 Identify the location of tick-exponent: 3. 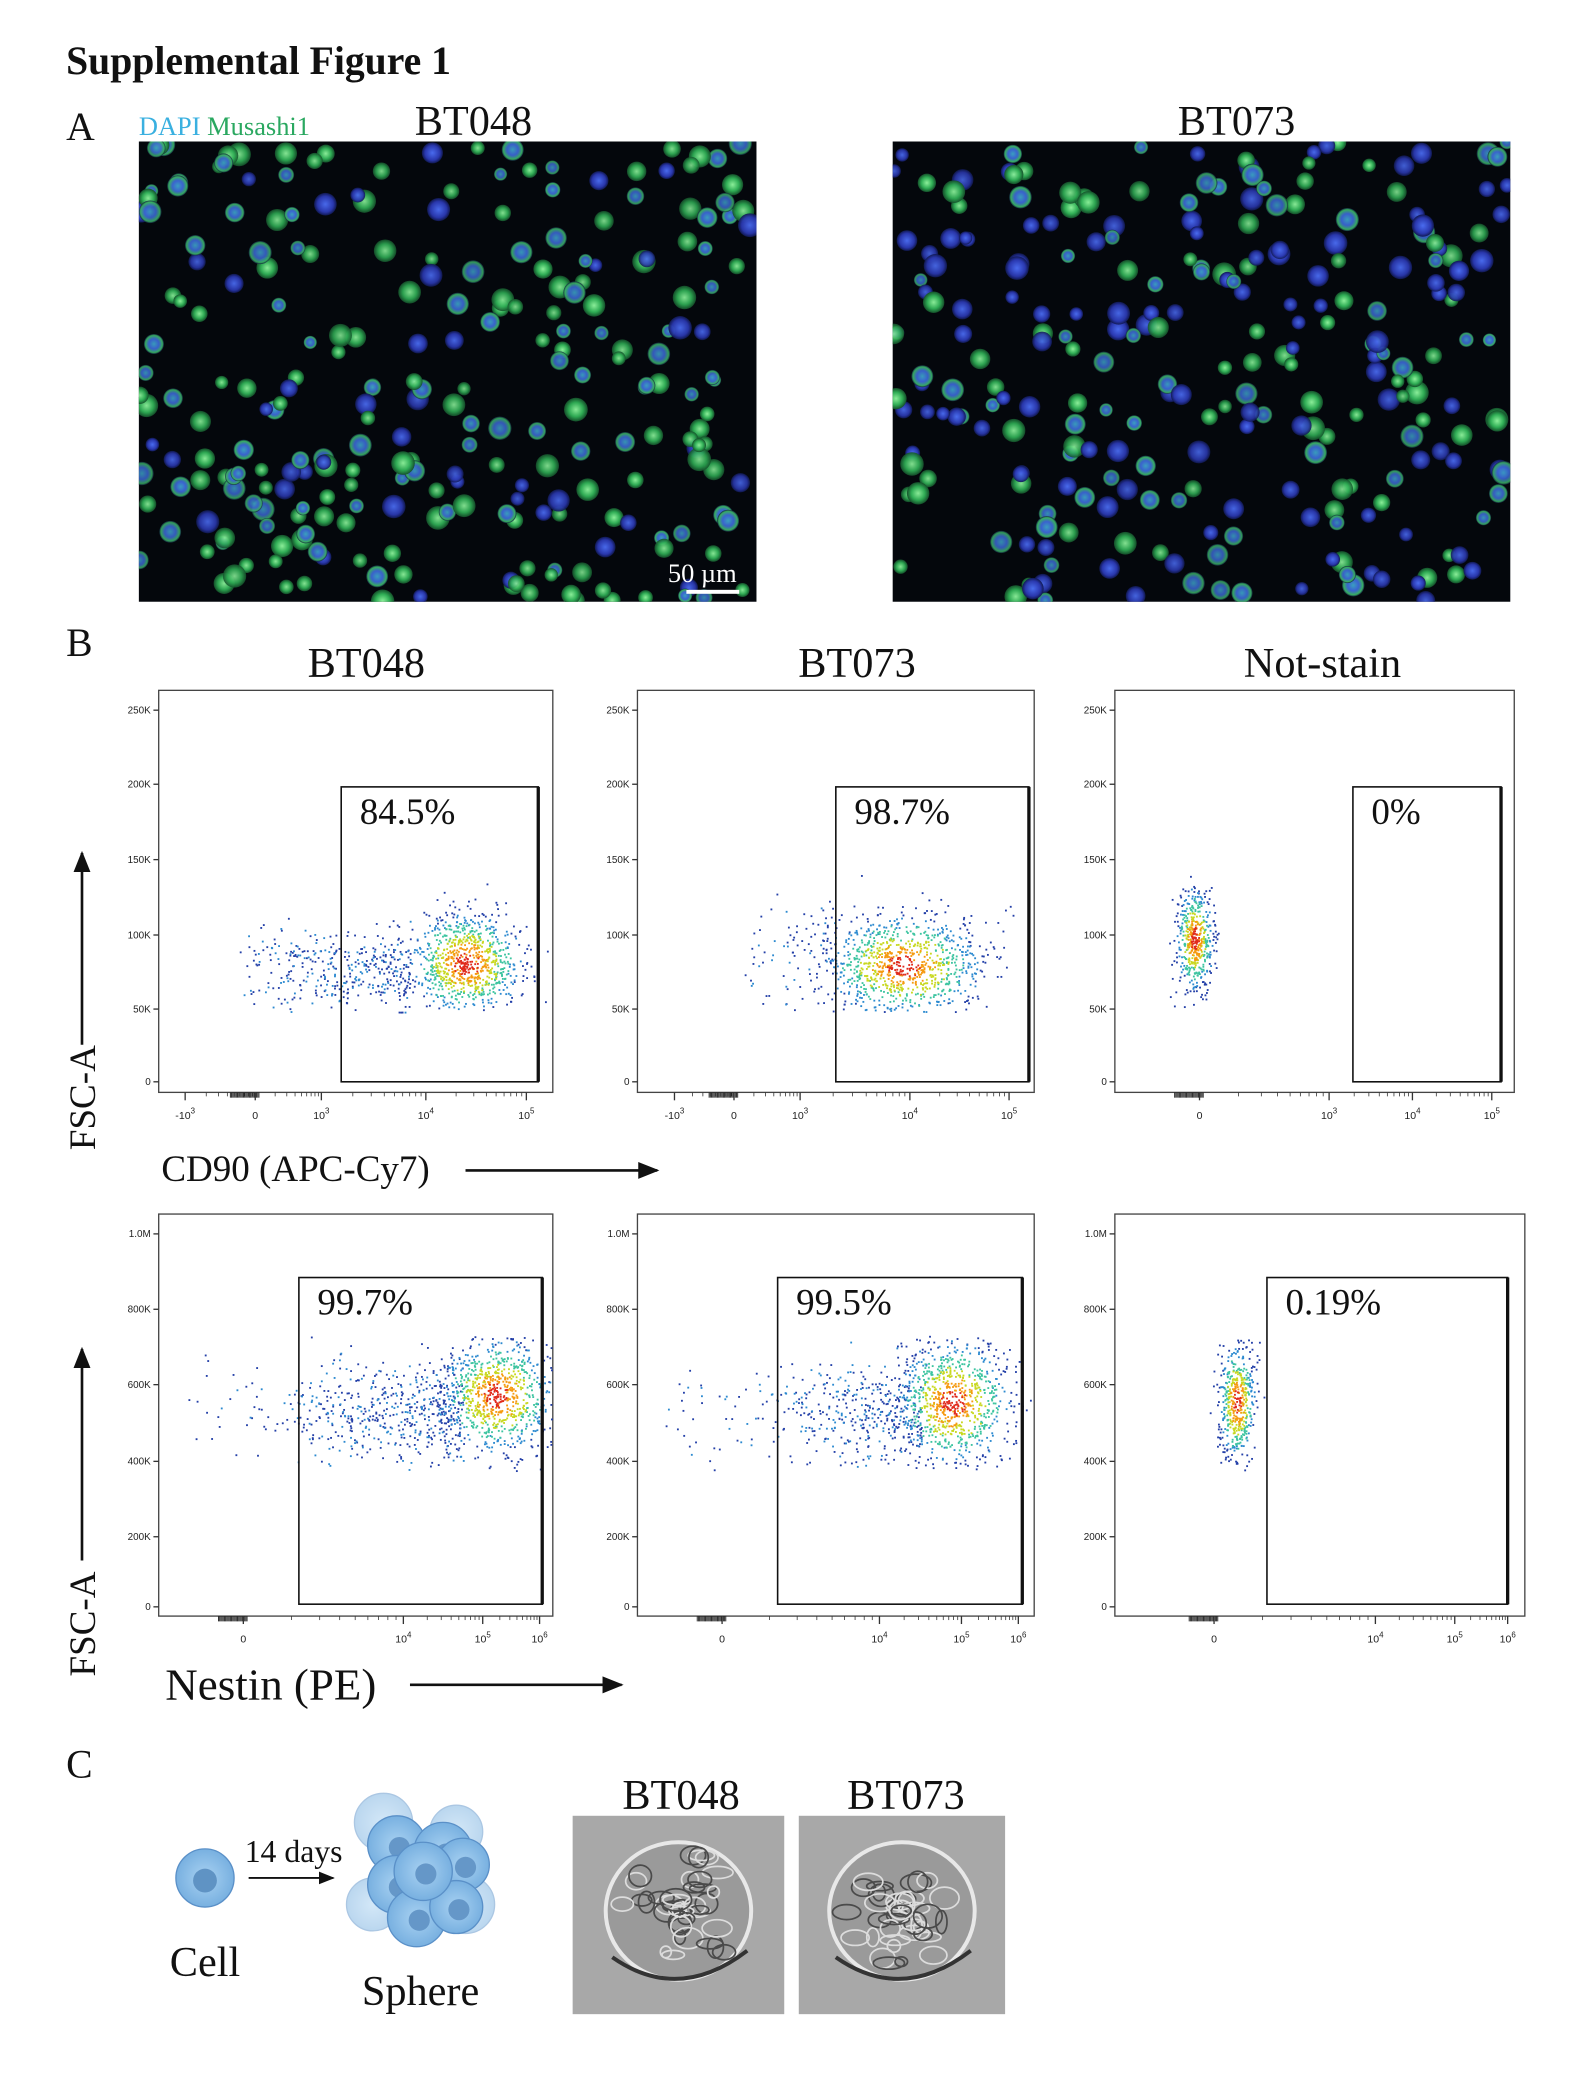
(193, 1111).